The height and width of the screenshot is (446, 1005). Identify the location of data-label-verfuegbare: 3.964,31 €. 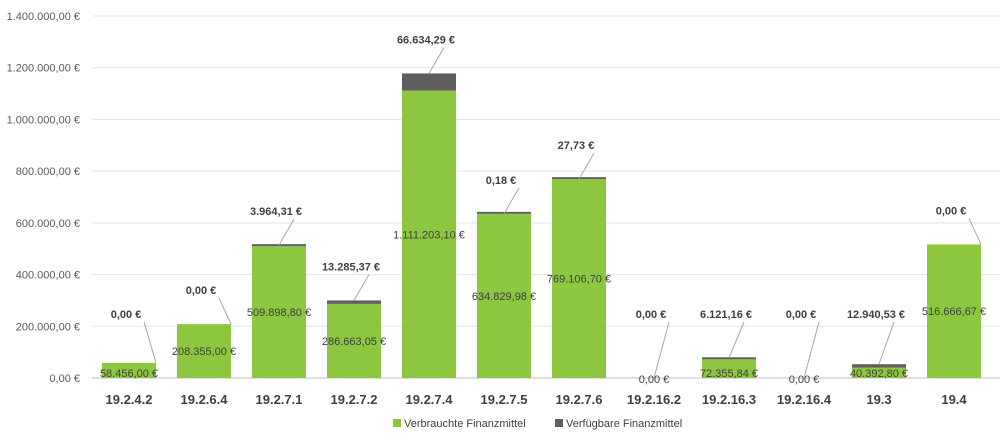
(276, 212).